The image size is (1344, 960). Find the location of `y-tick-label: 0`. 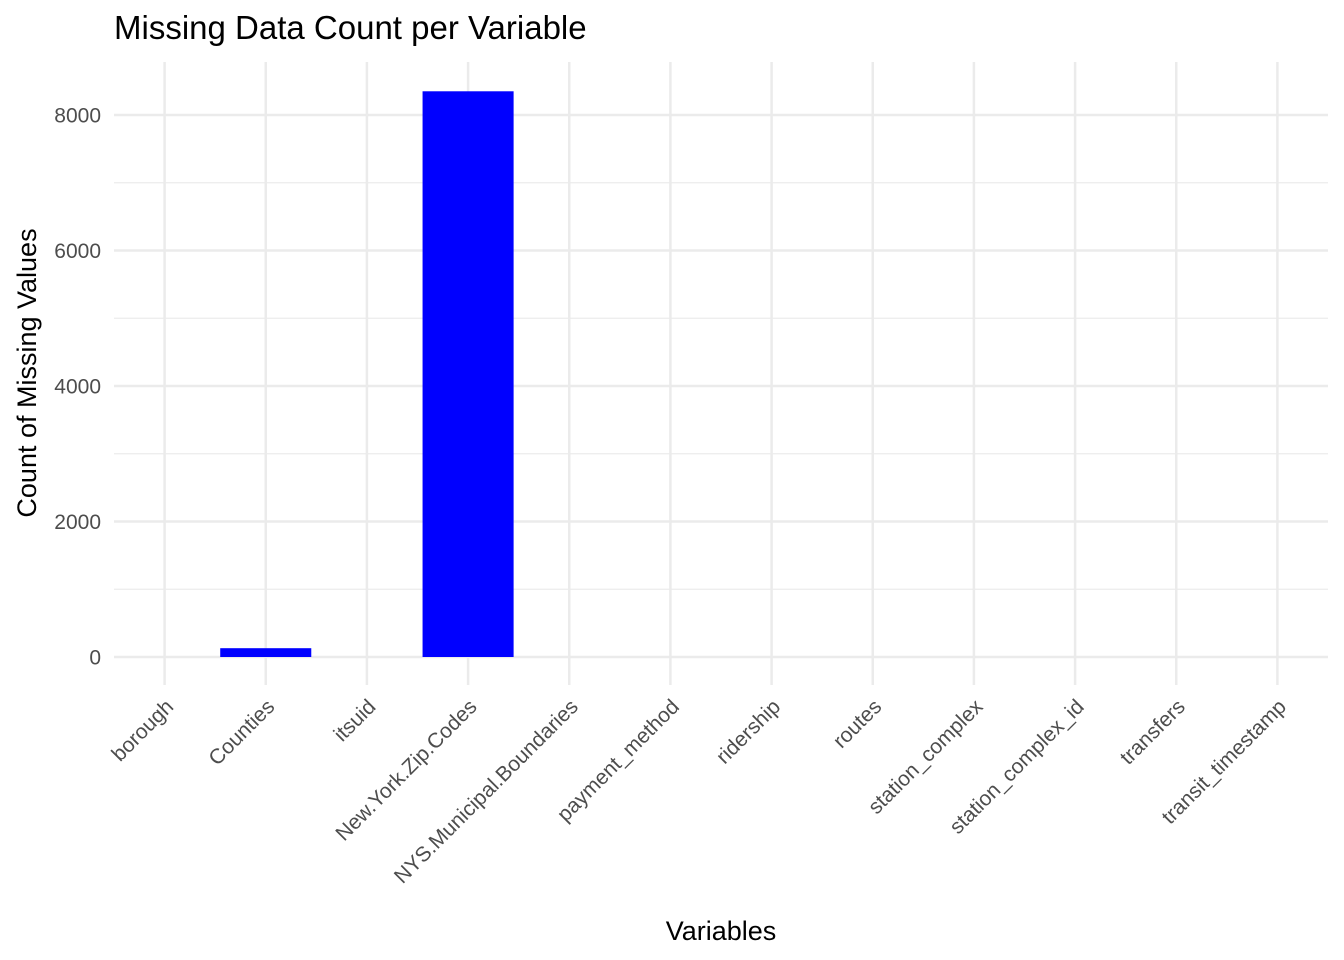

y-tick-label: 0 is located at coordinates (95, 658).